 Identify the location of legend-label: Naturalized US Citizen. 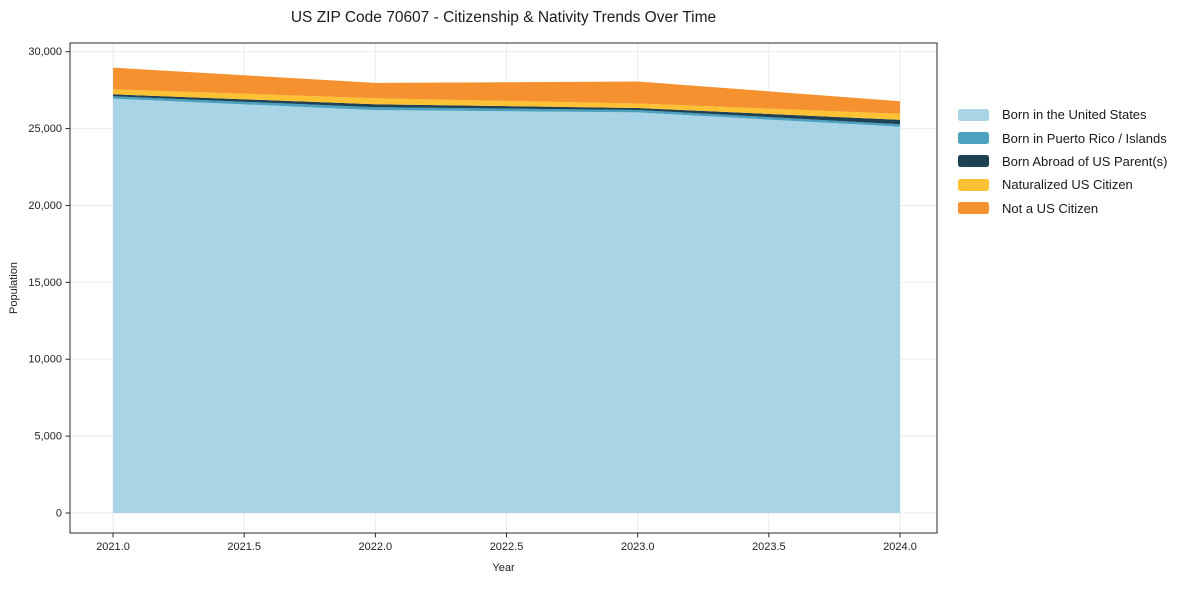
(1067, 185).